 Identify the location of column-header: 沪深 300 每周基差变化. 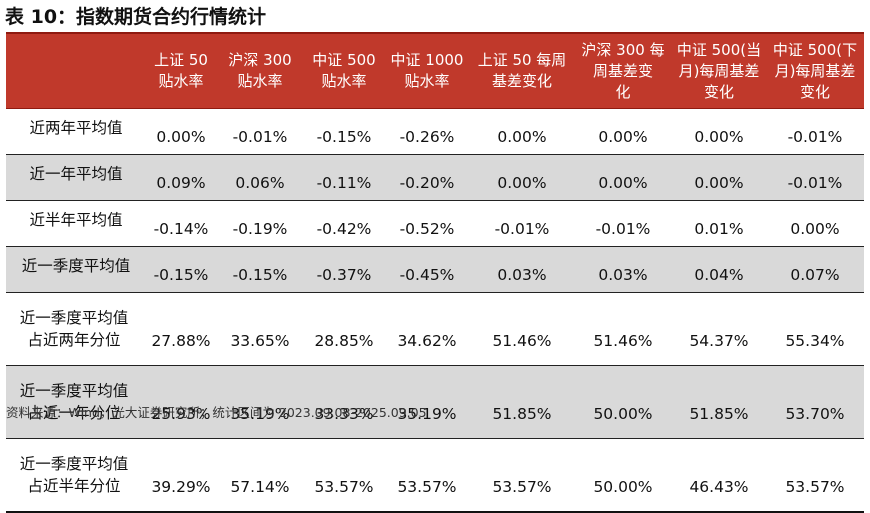
(623, 70).